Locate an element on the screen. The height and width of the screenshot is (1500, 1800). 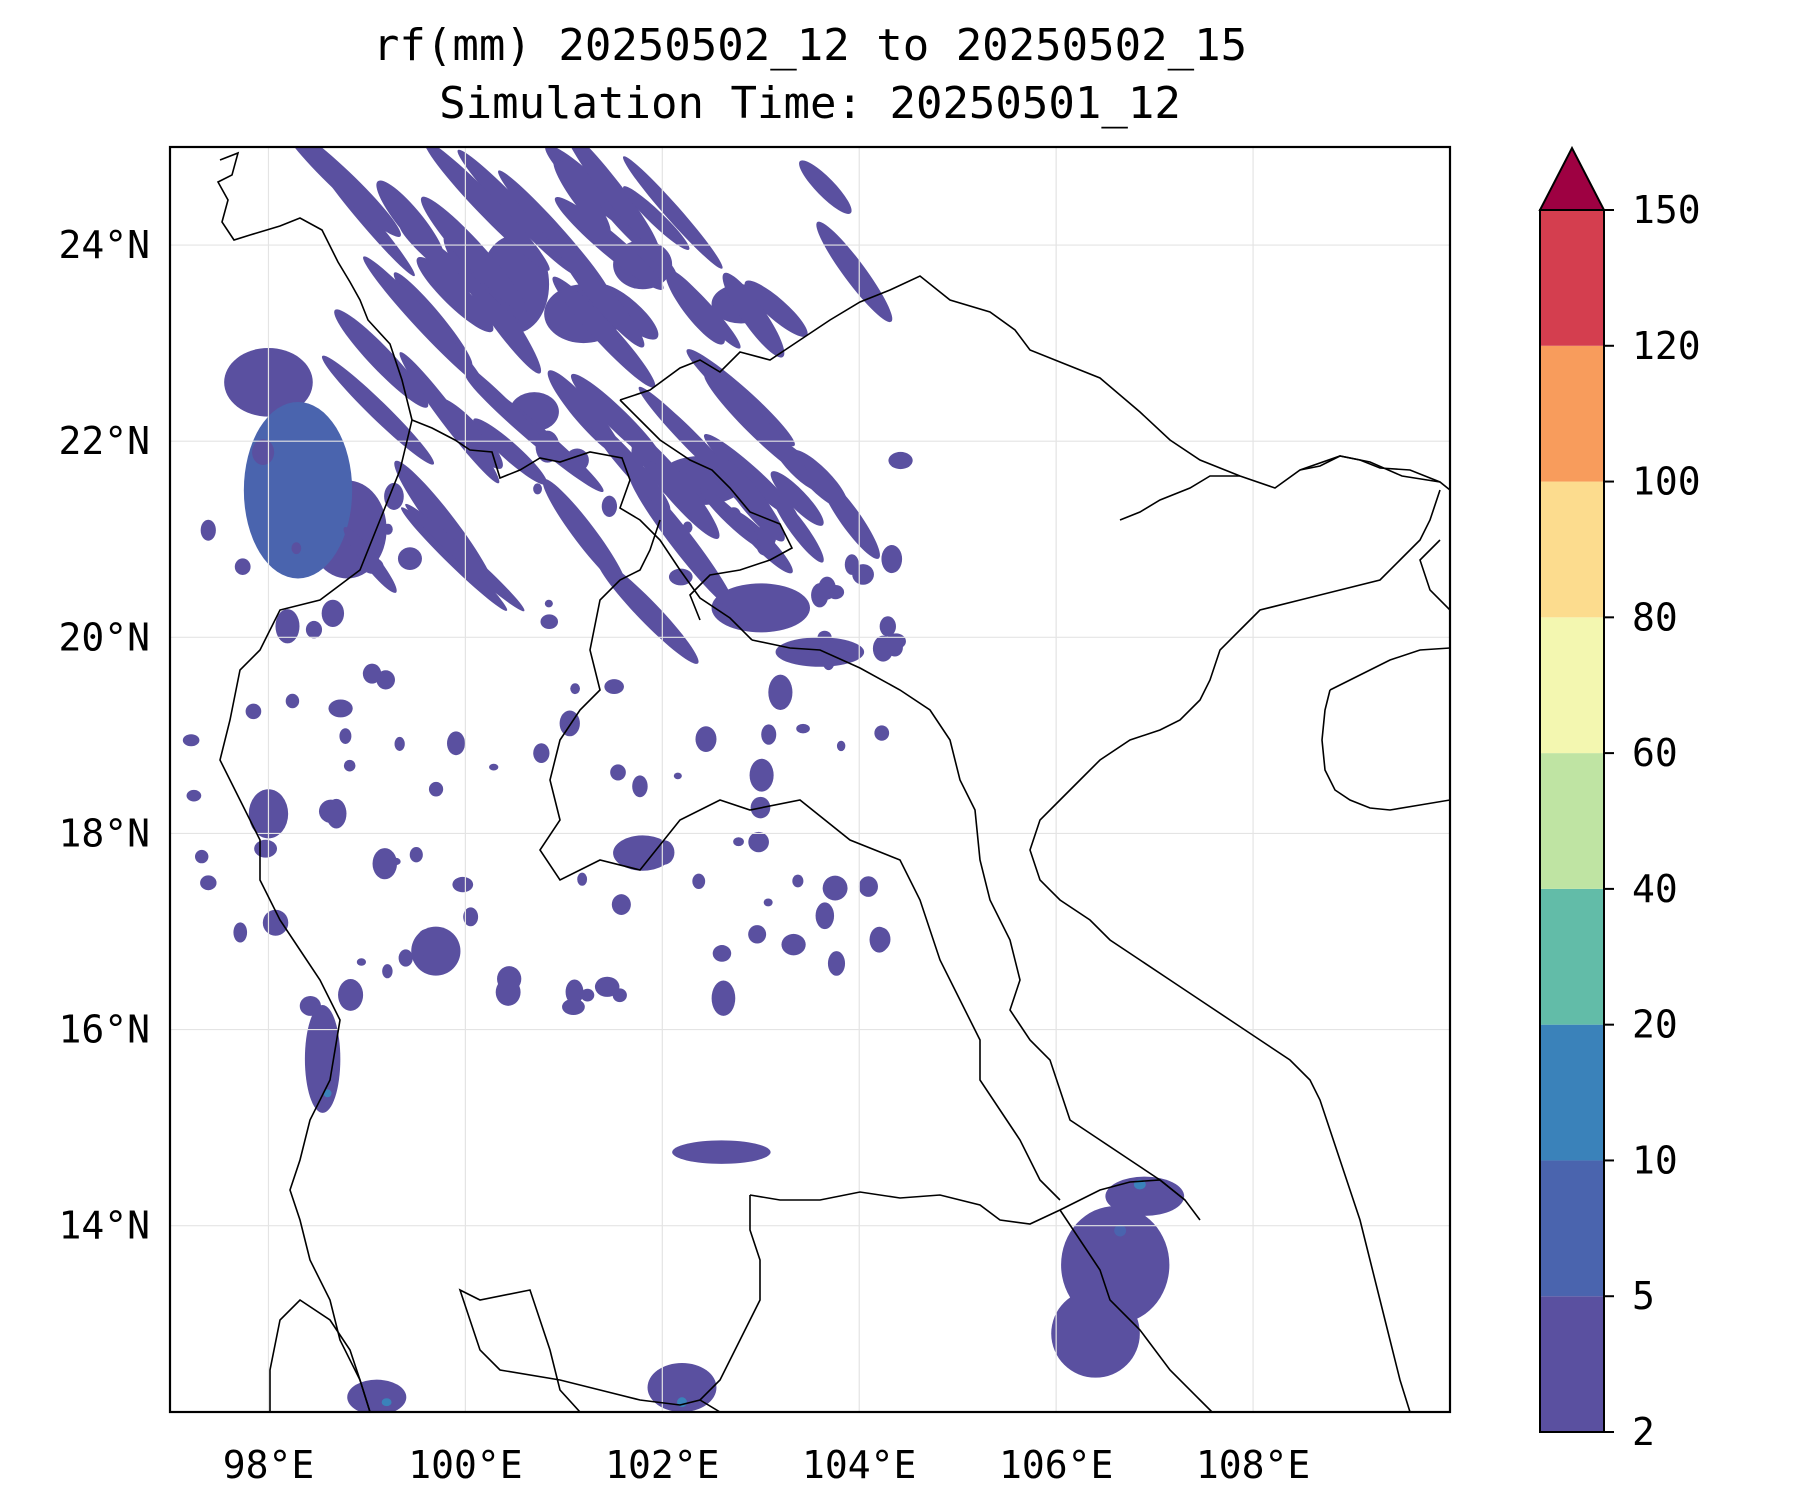
colorbar-tick-label: 2 is located at coordinates (1643, 1432).